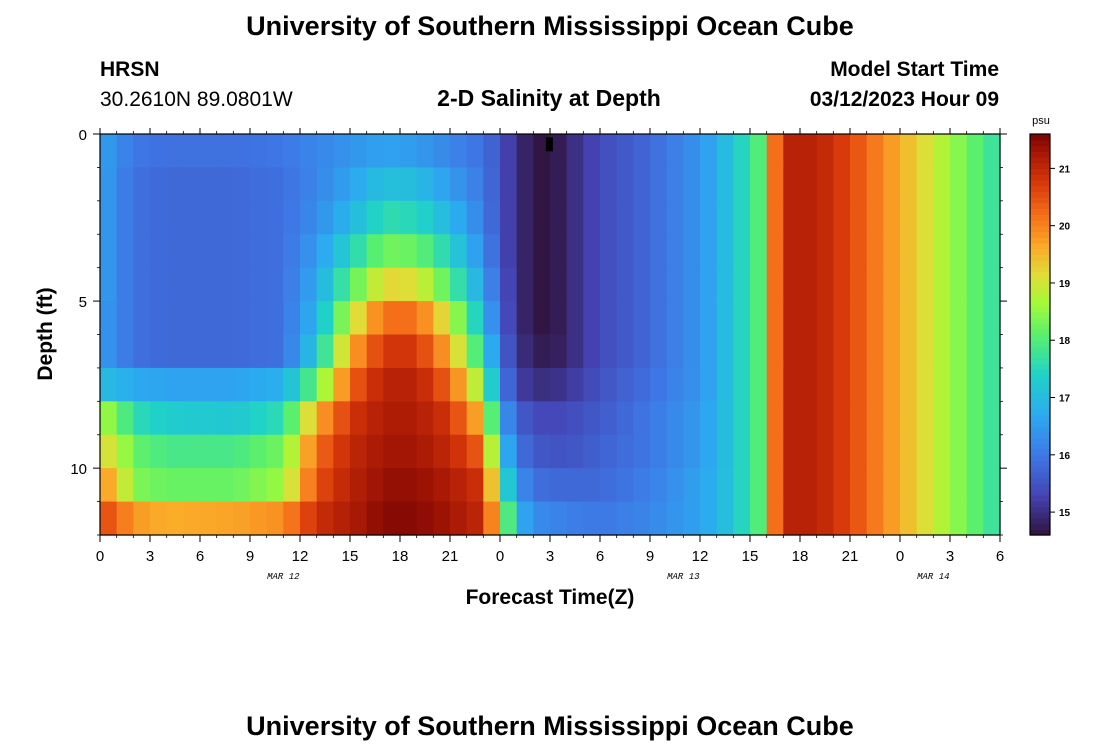 This screenshot has height=750, width=1100. What do you see at coordinates (550, 597) in the screenshot?
I see `x-axis-label: Forecast Time(Z)` at bounding box center [550, 597].